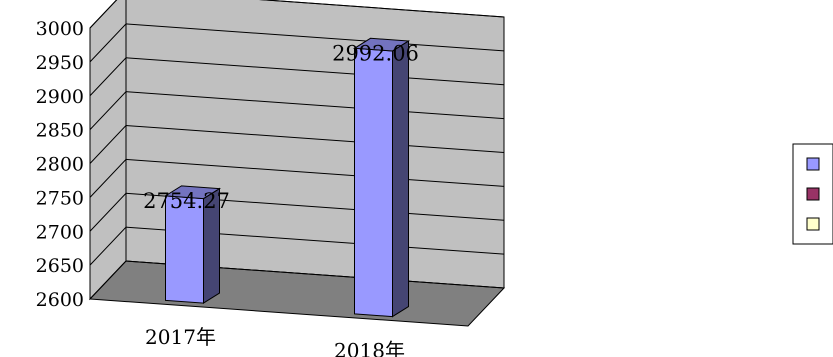 This screenshot has width=833, height=357. Describe the element at coordinates (369, 347) in the screenshot. I see `x-tick-label: 2018年` at that location.